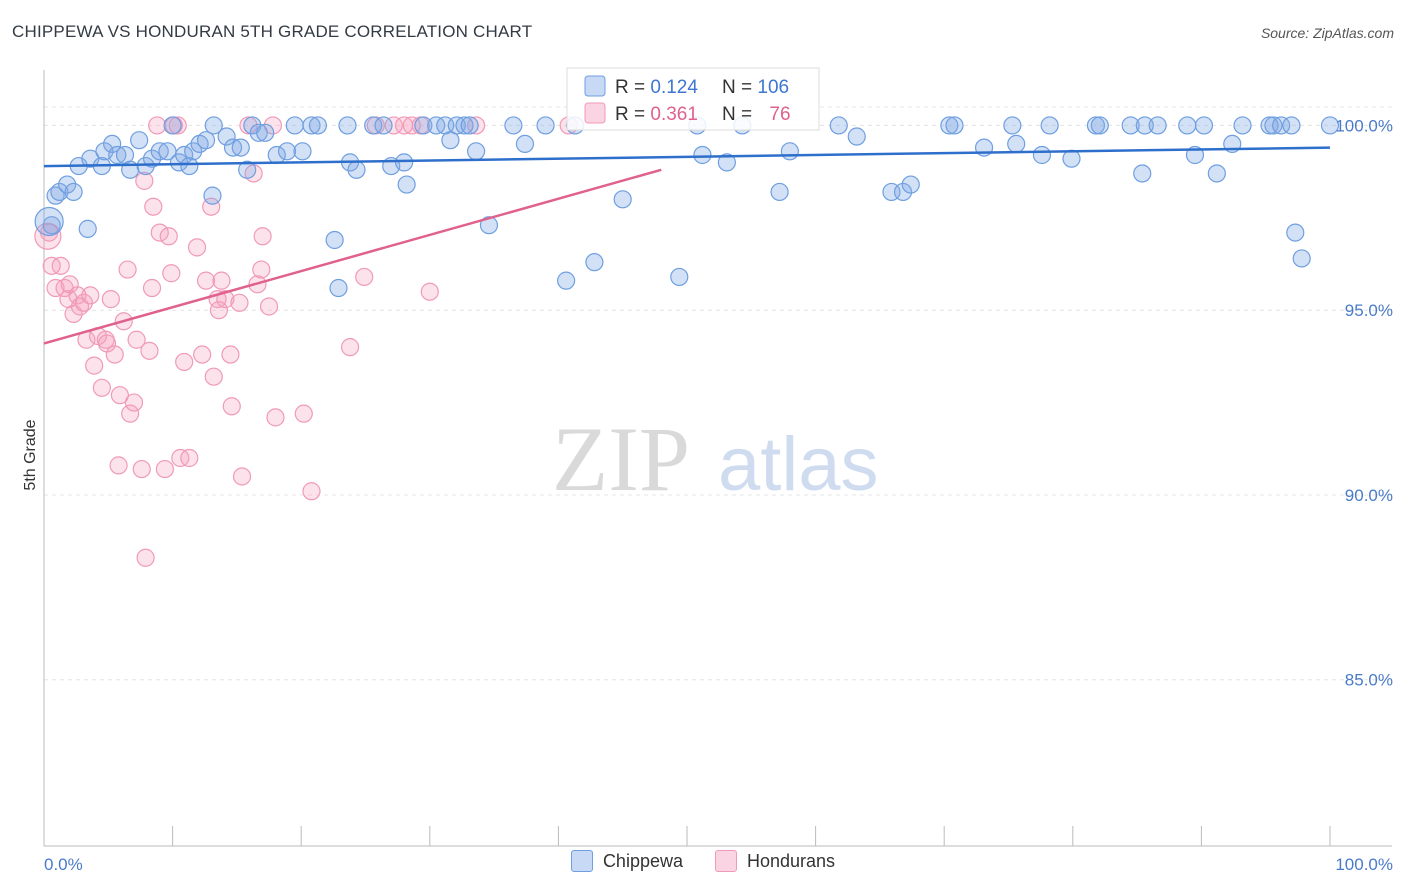 This screenshot has width=1406, height=892. Describe the element at coordinates (656, 87) in the screenshot. I see `svg-text: R = 0.124` at that location.